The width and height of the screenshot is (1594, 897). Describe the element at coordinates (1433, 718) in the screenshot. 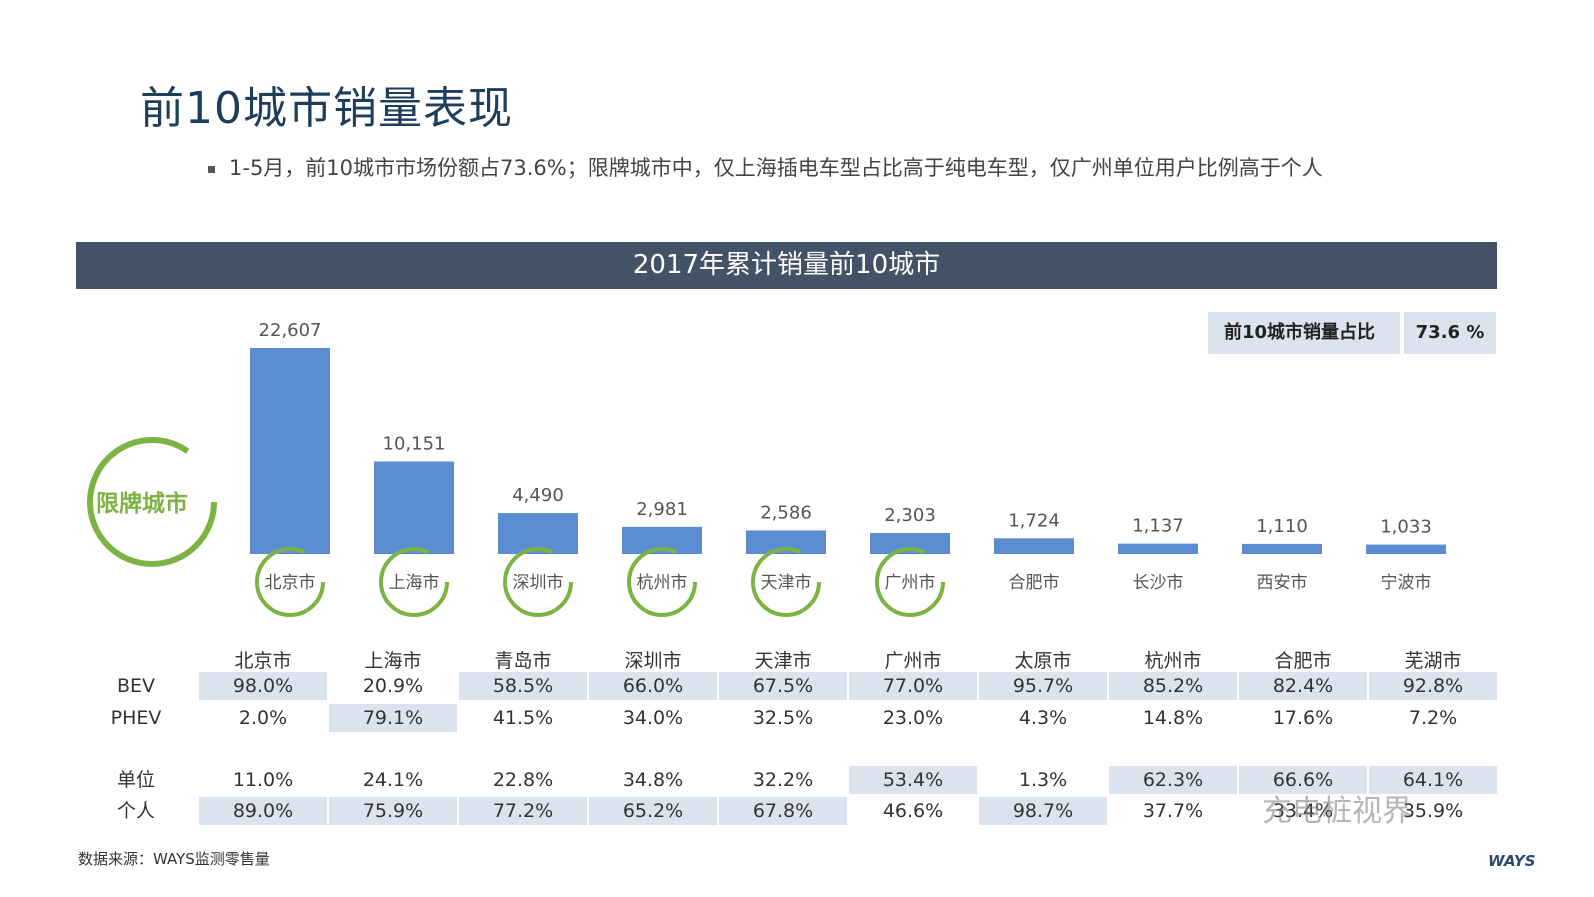

I see `table-cell: 7.2%` at that location.